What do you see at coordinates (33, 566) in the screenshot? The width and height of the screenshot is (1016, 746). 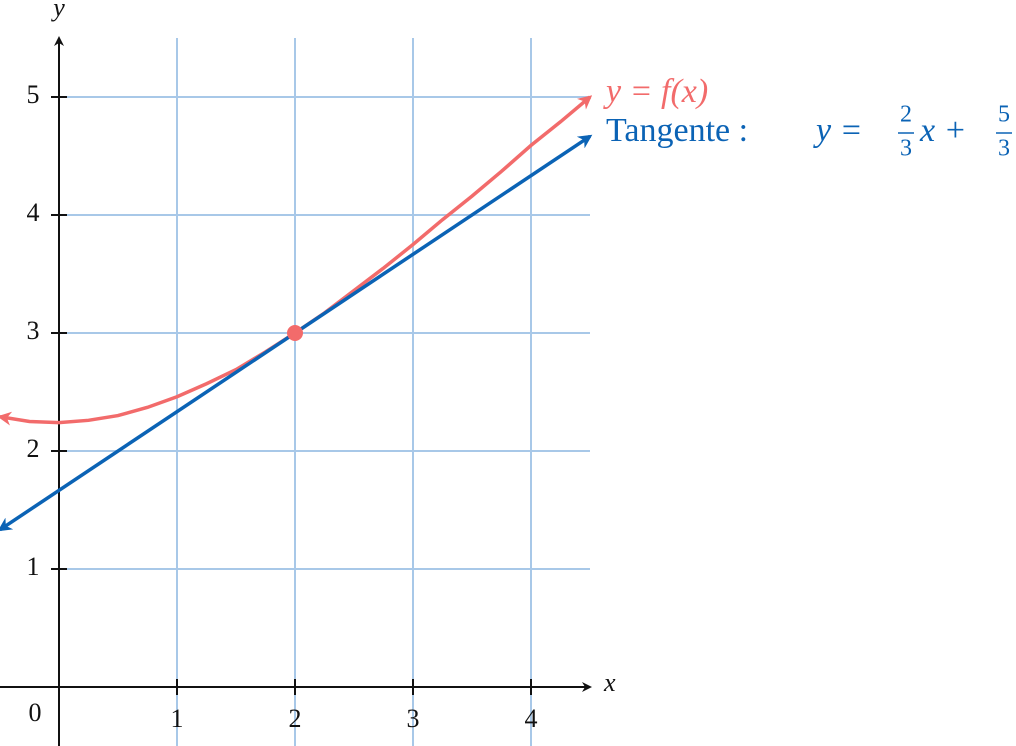 I see `y-tick-label: 1` at bounding box center [33, 566].